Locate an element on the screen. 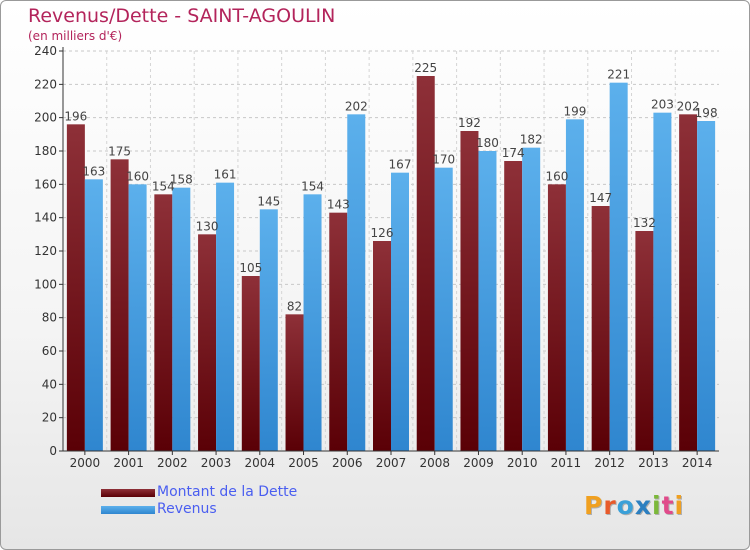 This screenshot has width=750, height=550. data-label-dette: 82 is located at coordinates (294, 306).